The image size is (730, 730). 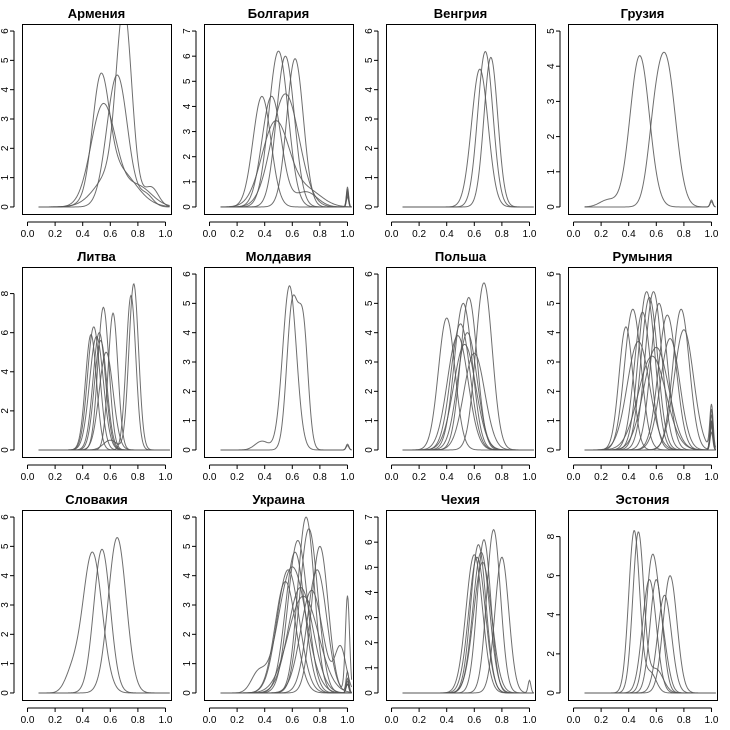 What do you see at coordinates (642, 499) in the screenshot?
I see `panel-title: Эстония` at bounding box center [642, 499].